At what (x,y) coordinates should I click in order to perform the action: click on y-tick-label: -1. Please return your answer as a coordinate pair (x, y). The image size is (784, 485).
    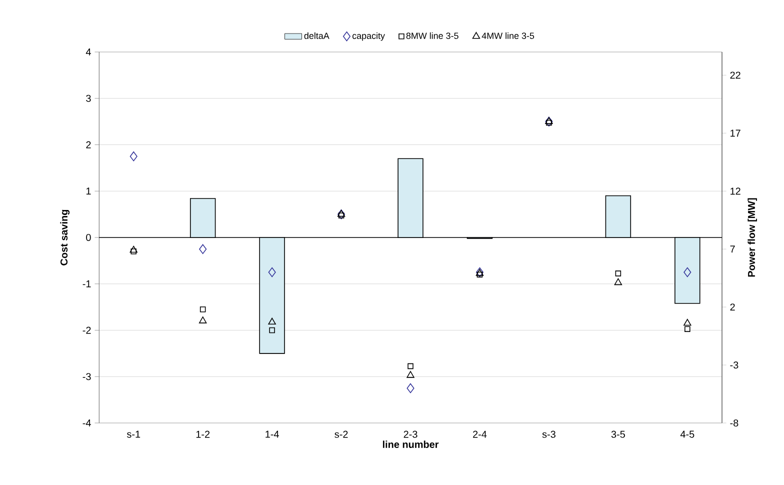
    Looking at the image, I should click on (86, 284).